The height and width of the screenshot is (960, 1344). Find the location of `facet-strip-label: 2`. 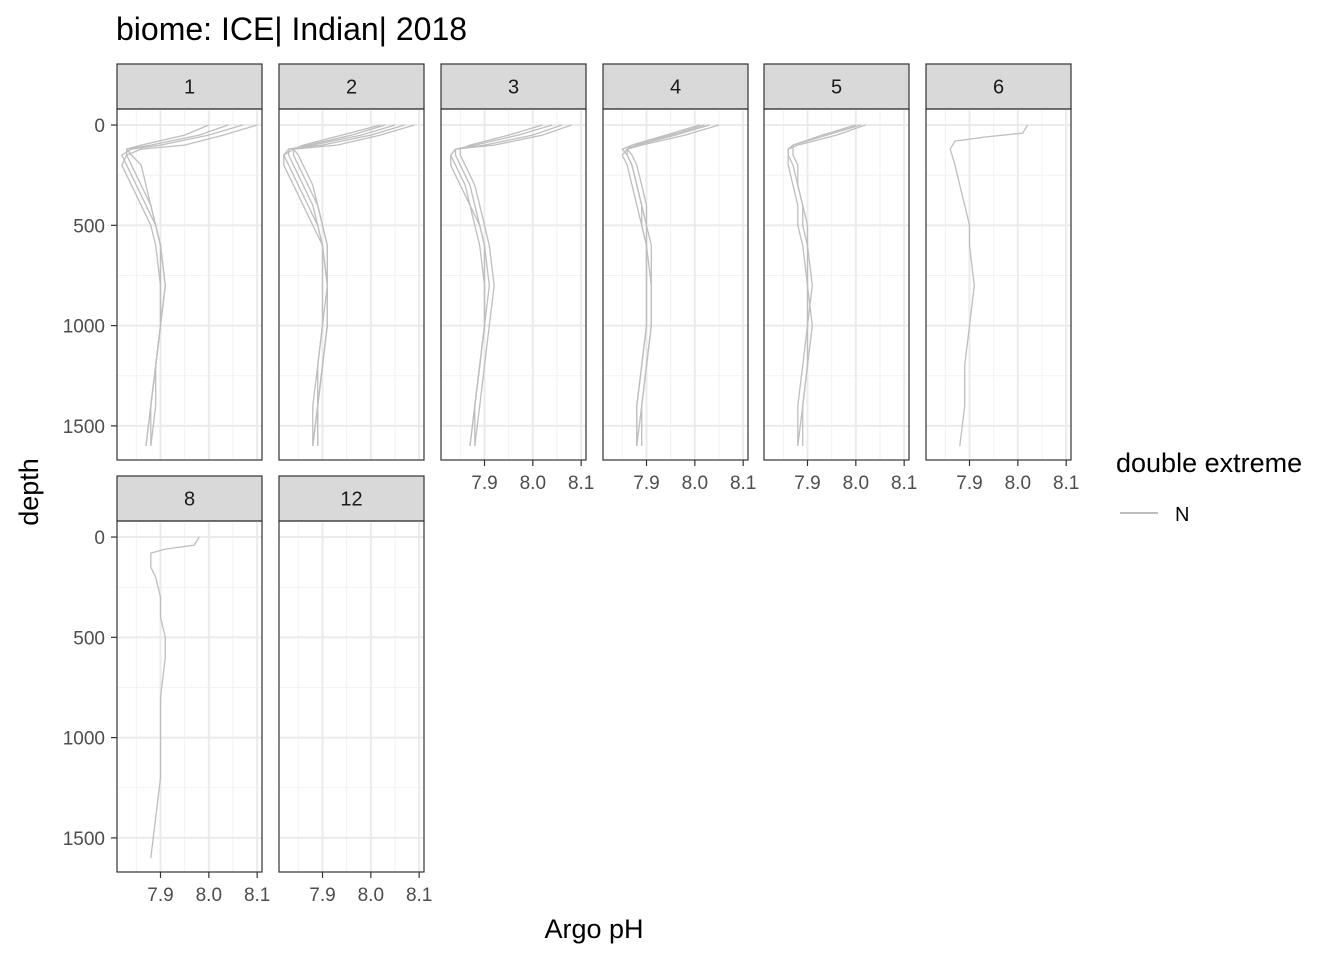

facet-strip-label: 2 is located at coordinates (351, 88).